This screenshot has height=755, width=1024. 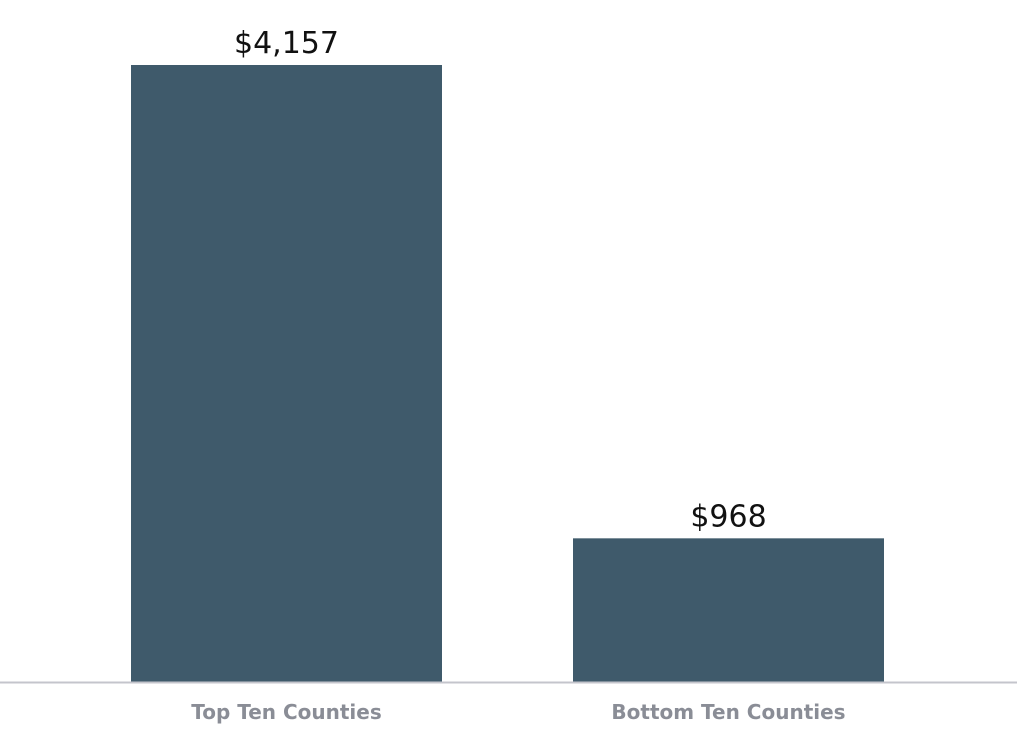 I want to click on x-tick-label-1: Bottom Ten Counties, so click(x=728, y=712).